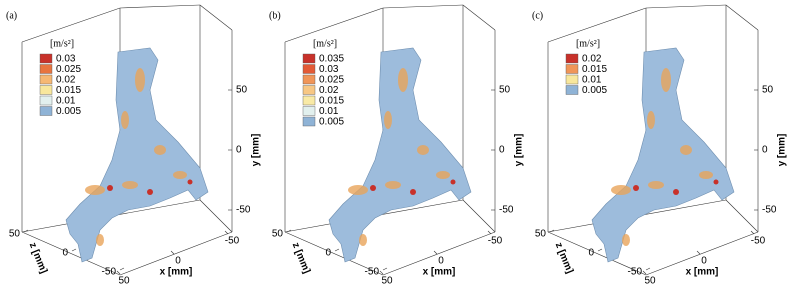  Describe the element at coordinates (329, 69) in the screenshot. I see `legend-value: 0.03` at that location.